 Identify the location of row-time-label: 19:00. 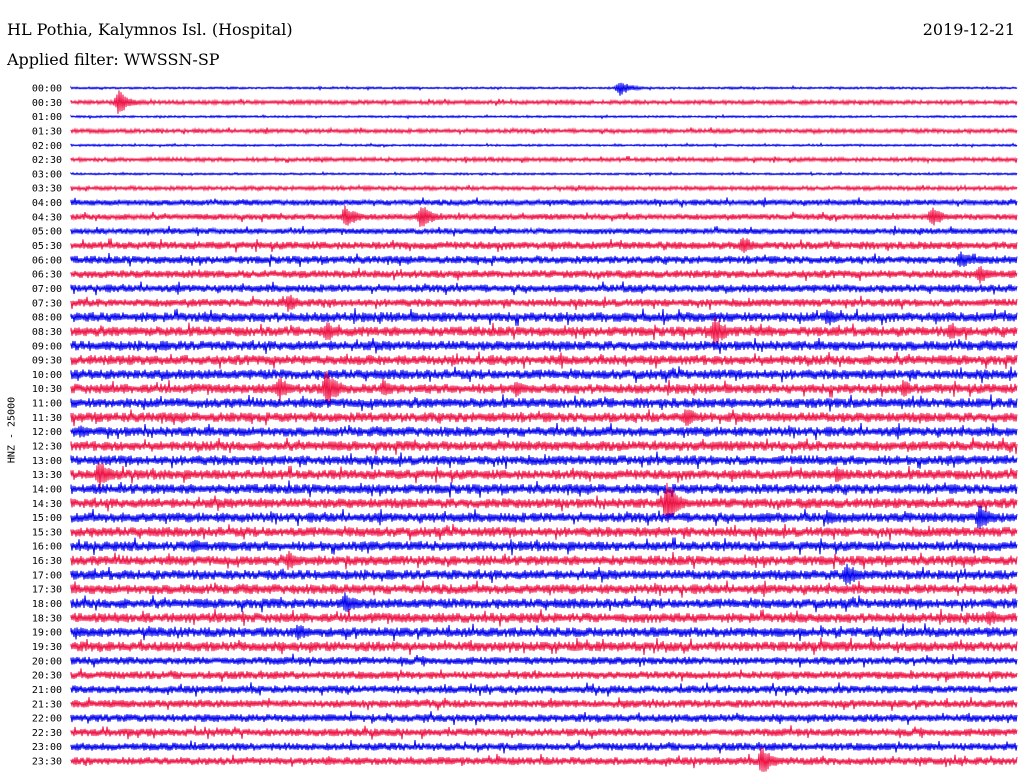
(47, 633).